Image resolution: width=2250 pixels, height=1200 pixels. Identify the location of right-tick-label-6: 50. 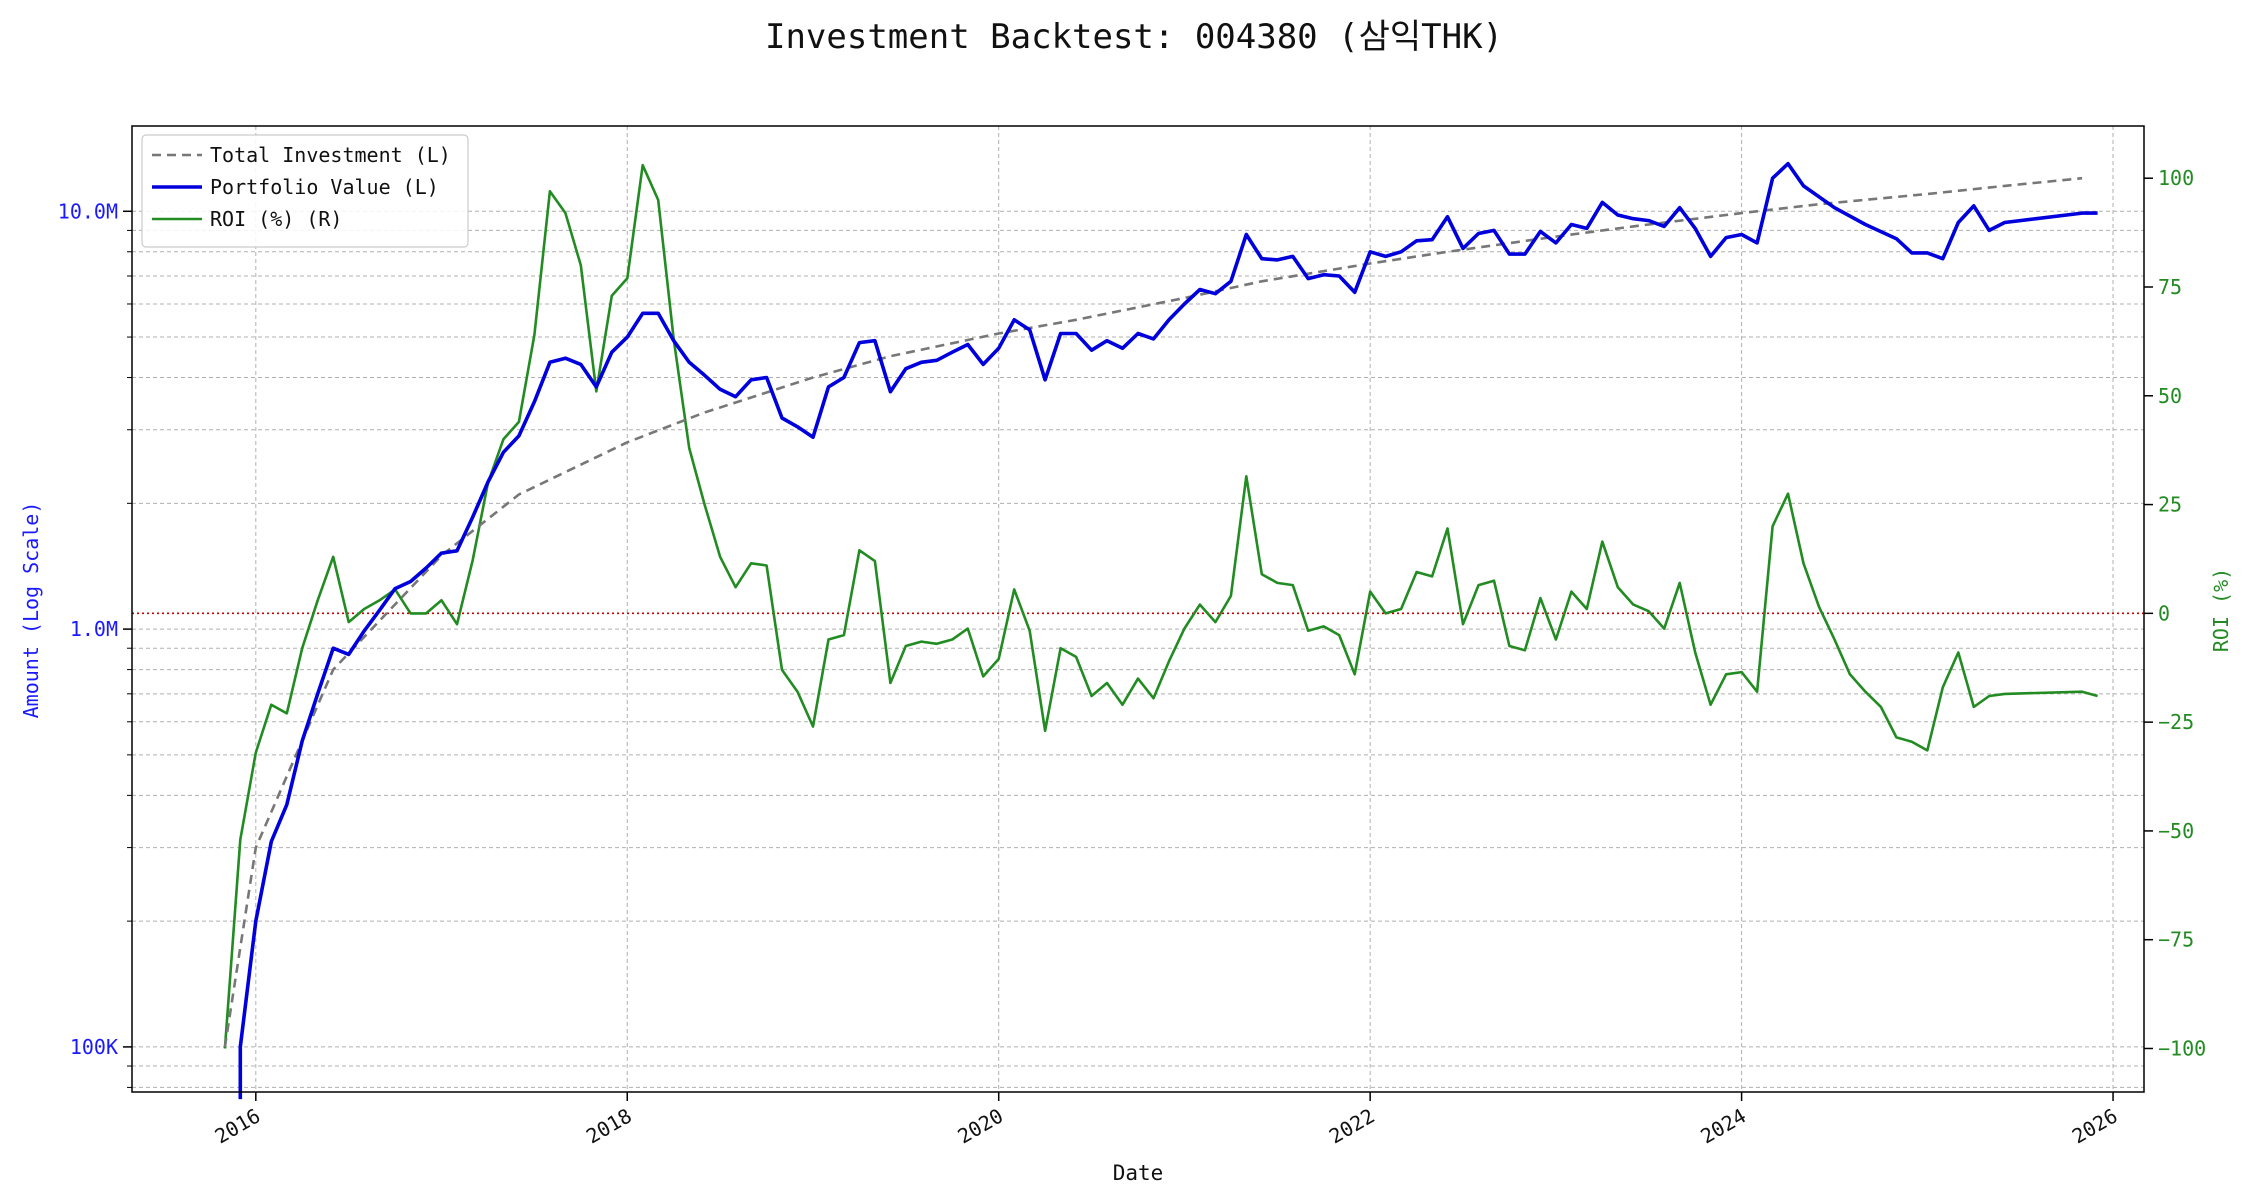
(2170, 396).